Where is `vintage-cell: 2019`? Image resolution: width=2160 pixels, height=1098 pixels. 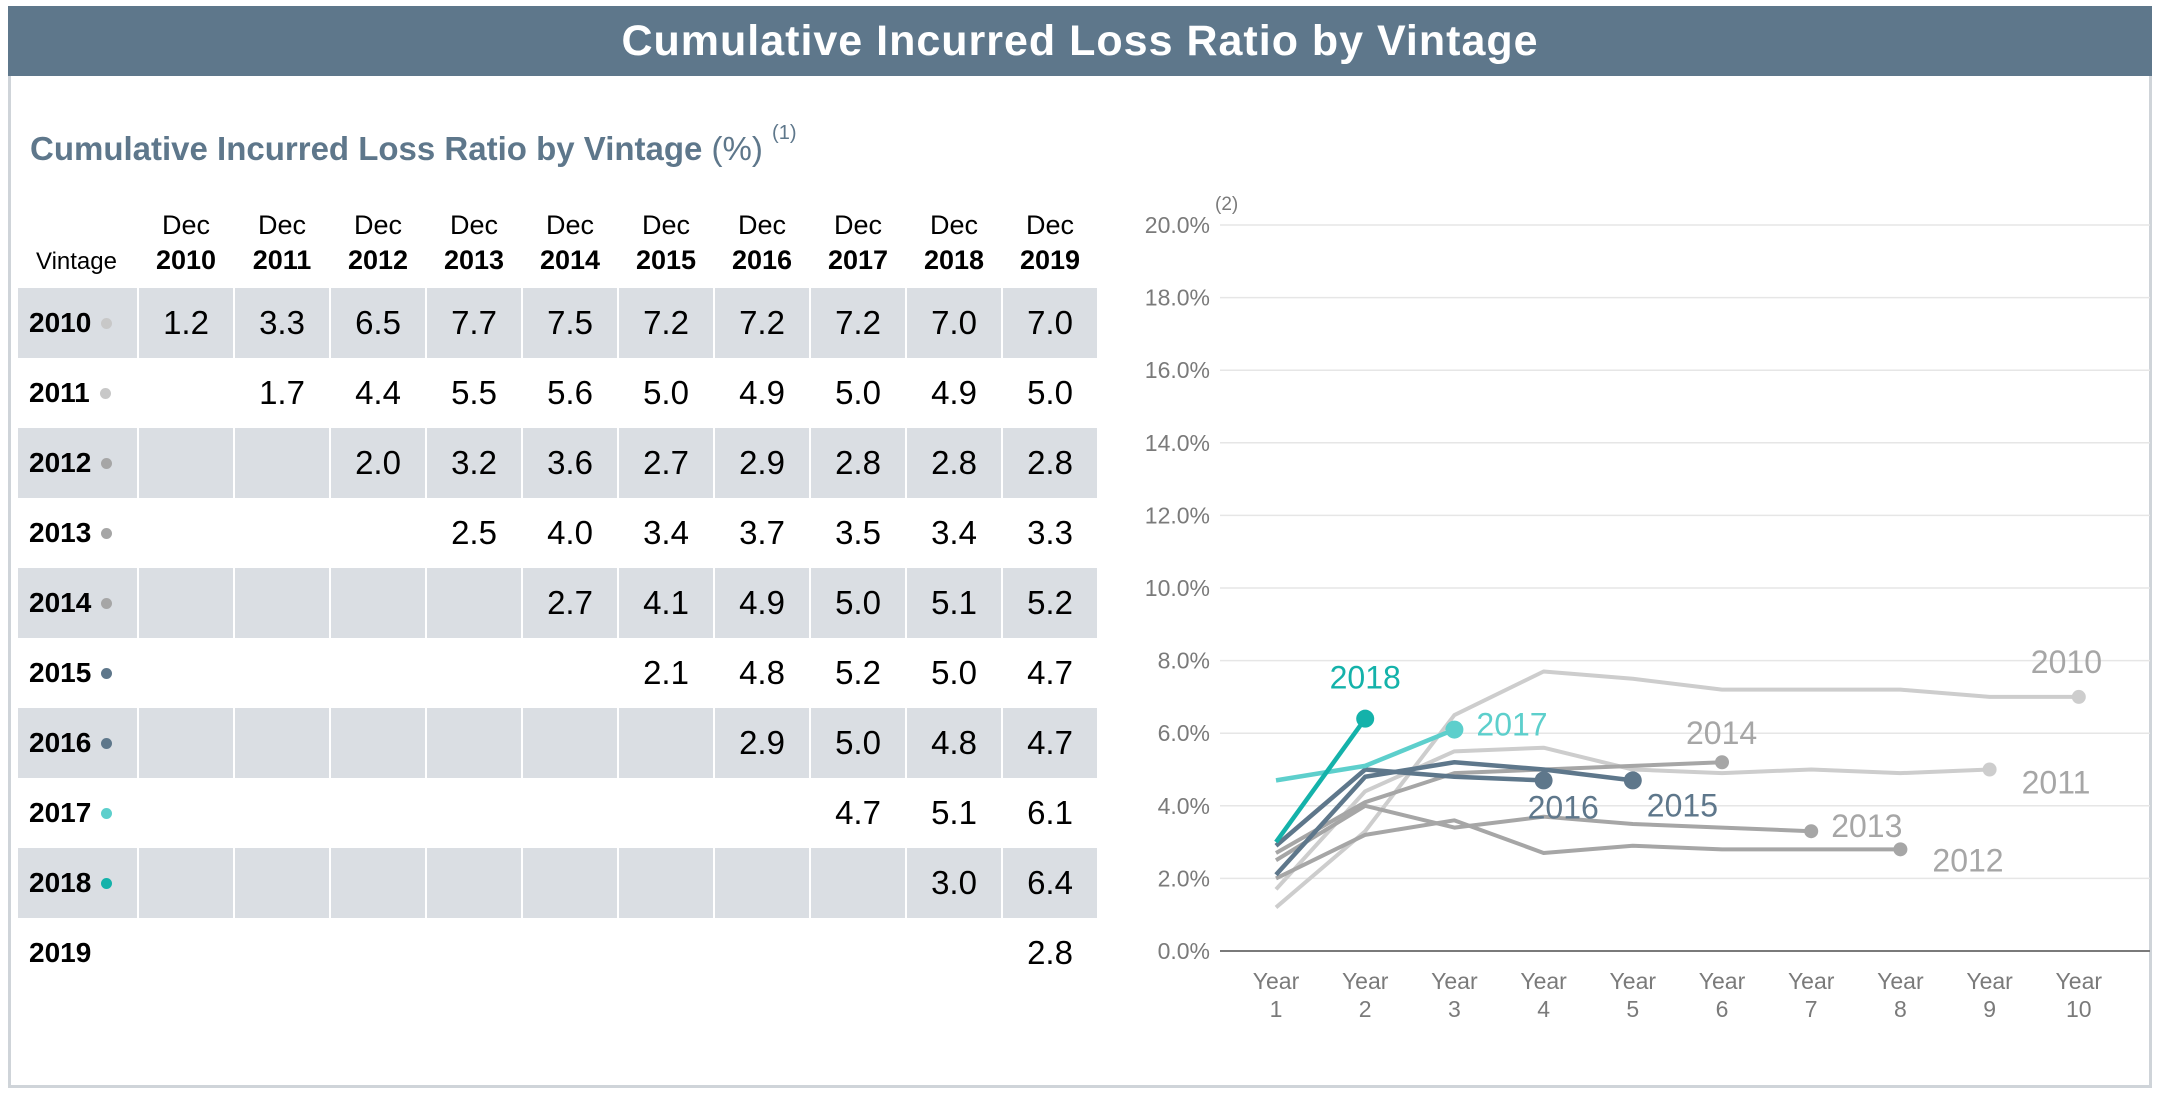 vintage-cell: 2019 is located at coordinates (77, 953).